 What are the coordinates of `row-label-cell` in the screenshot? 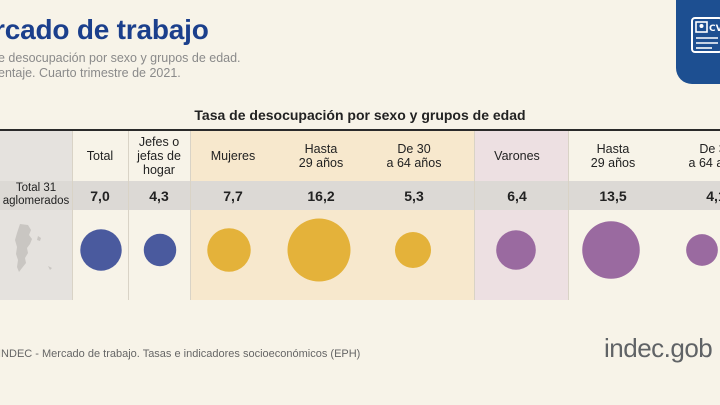 It's located at (36, 215).